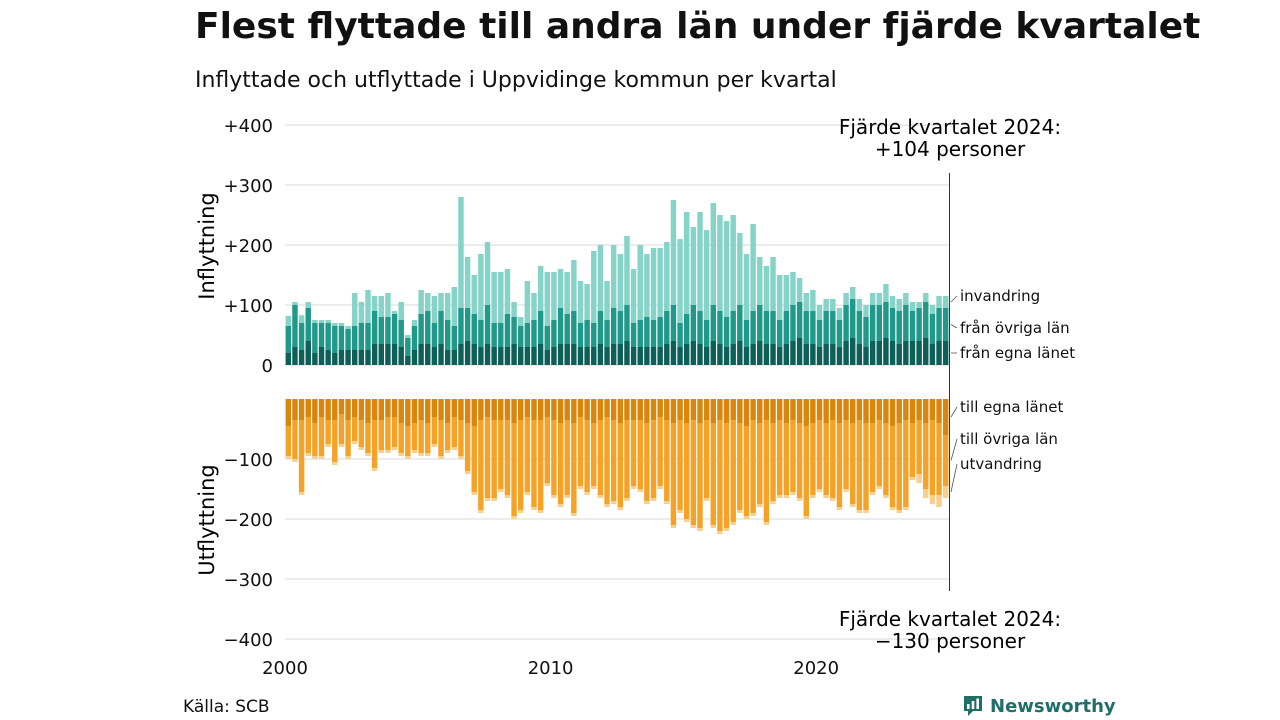  Describe the element at coordinates (950, 127) in the screenshot. I see `annotation-top-line1: Fjärde kvartalet 2024:` at that location.